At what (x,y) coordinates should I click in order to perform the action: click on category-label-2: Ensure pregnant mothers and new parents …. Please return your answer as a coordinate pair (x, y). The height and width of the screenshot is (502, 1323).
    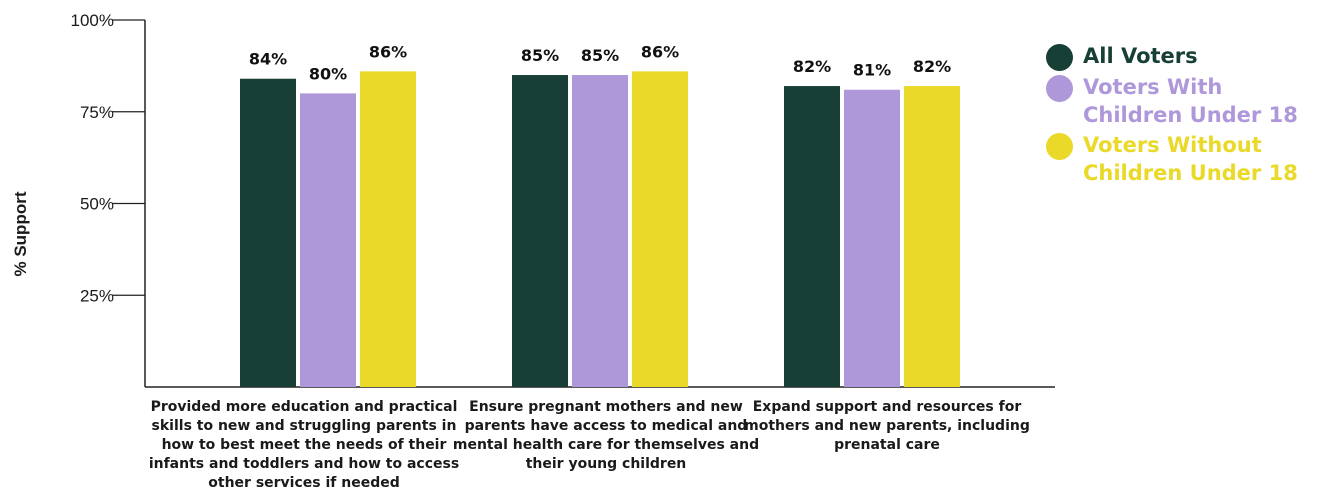
    Looking at the image, I should click on (606, 435).